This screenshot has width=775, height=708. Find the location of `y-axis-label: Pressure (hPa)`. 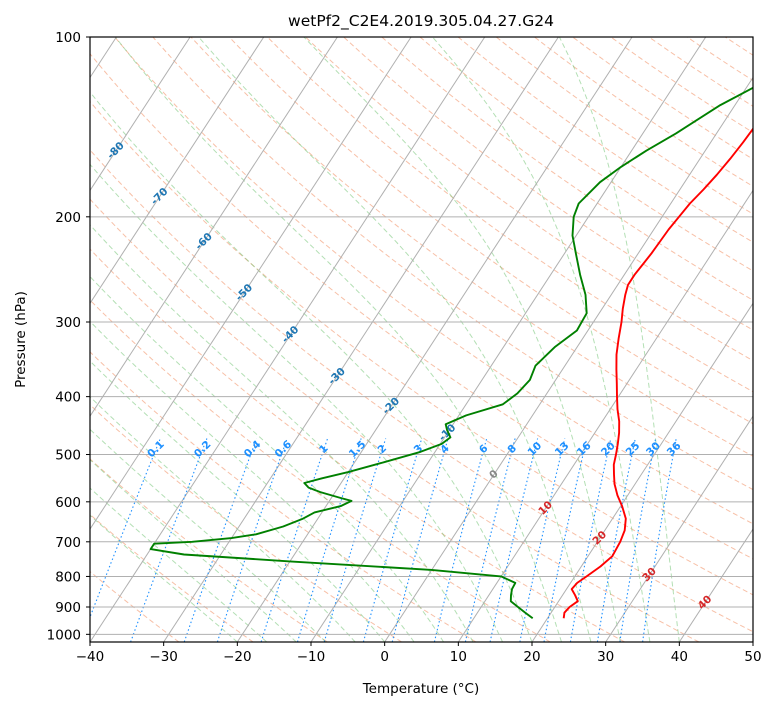

y-axis-label: Pressure (hPa) is located at coordinates (21, 339).